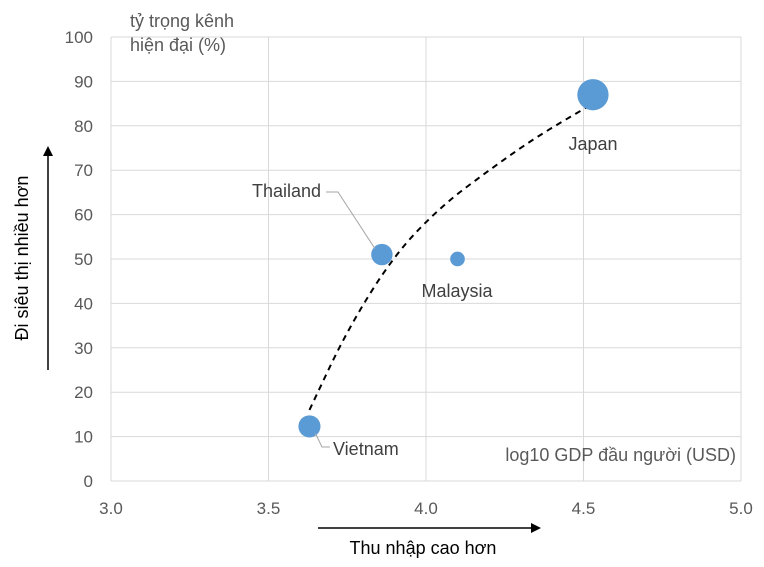 This screenshot has width=764, height=567. Describe the element at coordinates (88, 481) in the screenshot. I see `y-tick-label: 0` at that location.